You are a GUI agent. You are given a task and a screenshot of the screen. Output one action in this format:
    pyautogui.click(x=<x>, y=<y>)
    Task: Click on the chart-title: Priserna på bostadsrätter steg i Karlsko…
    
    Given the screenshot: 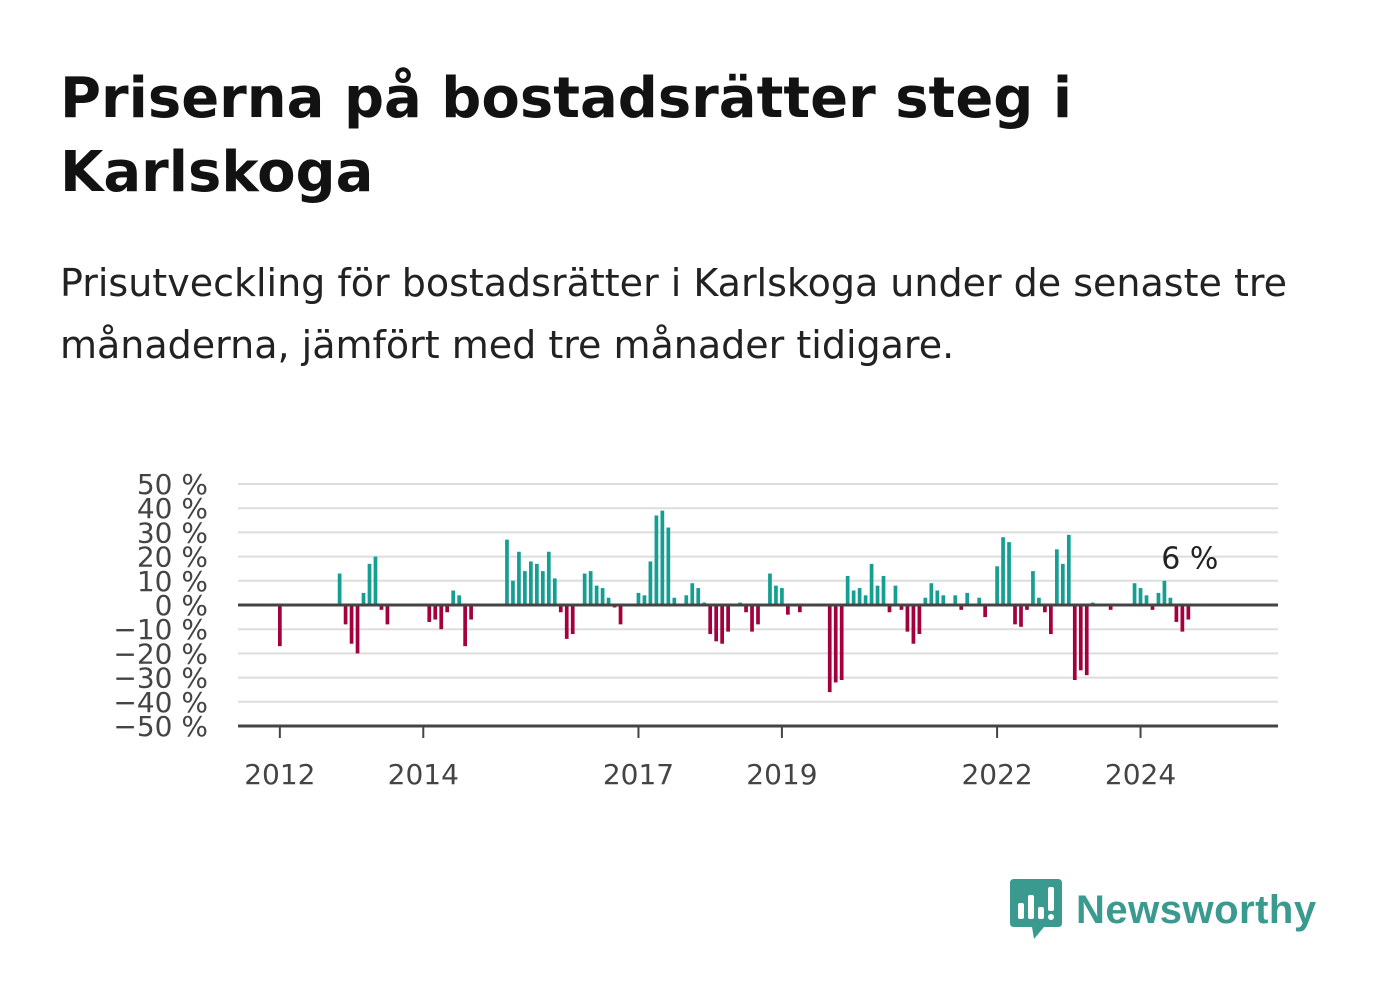 What is the action you would take?
    pyautogui.click(x=566, y=135)
    